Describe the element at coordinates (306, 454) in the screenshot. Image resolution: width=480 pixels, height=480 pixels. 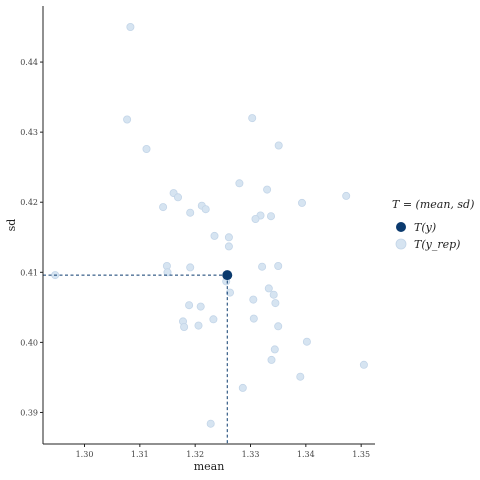
I see `x-tick-label: 1.34` at that location.